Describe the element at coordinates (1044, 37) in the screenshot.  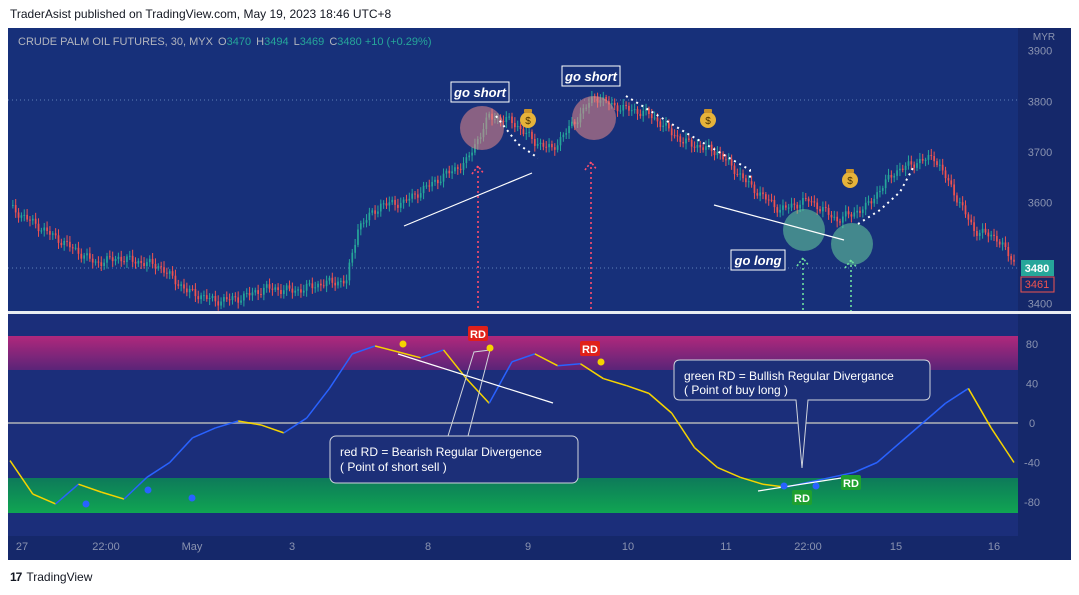
I see `currency-label: MYR` at that location.